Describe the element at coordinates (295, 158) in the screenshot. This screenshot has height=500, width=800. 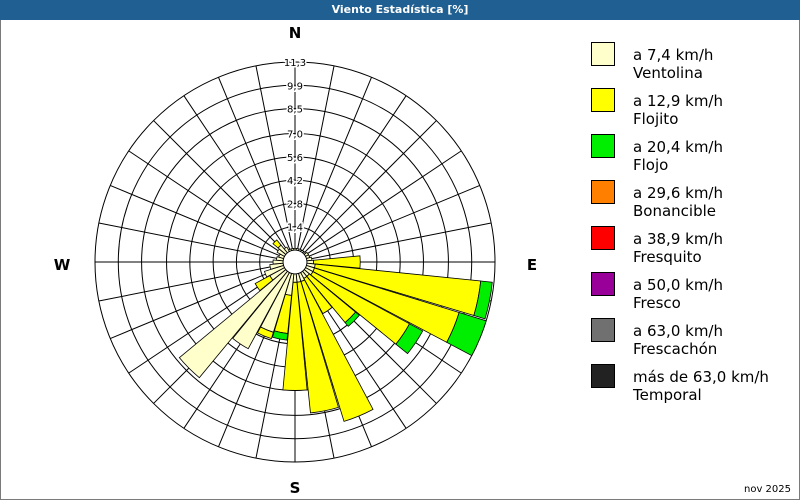
I see `ring-label: 5,6` at that location.